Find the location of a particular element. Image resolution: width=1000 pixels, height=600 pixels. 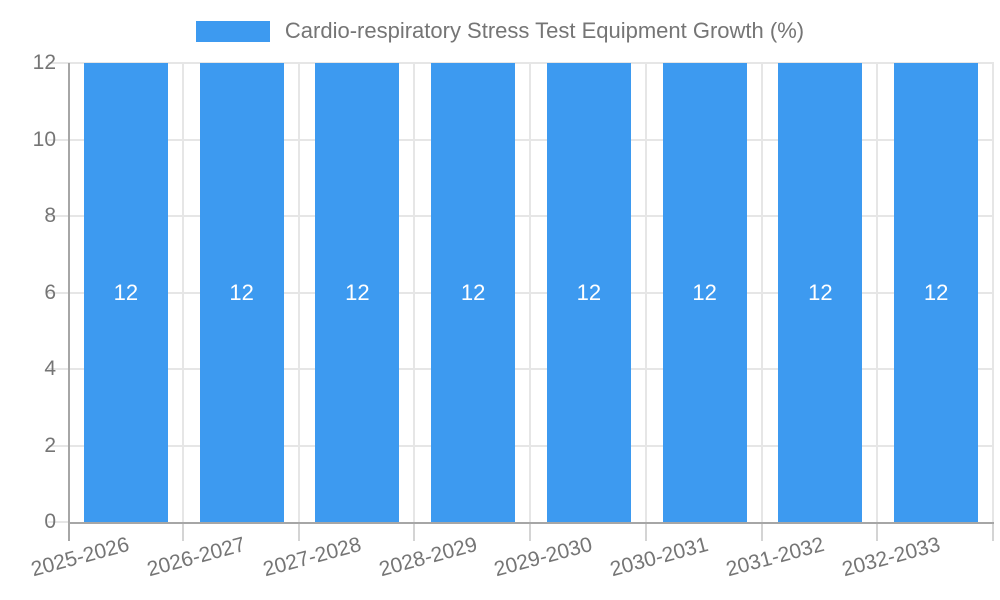

y-axis-tick-label: 2 is located at coordinates (50, 445).